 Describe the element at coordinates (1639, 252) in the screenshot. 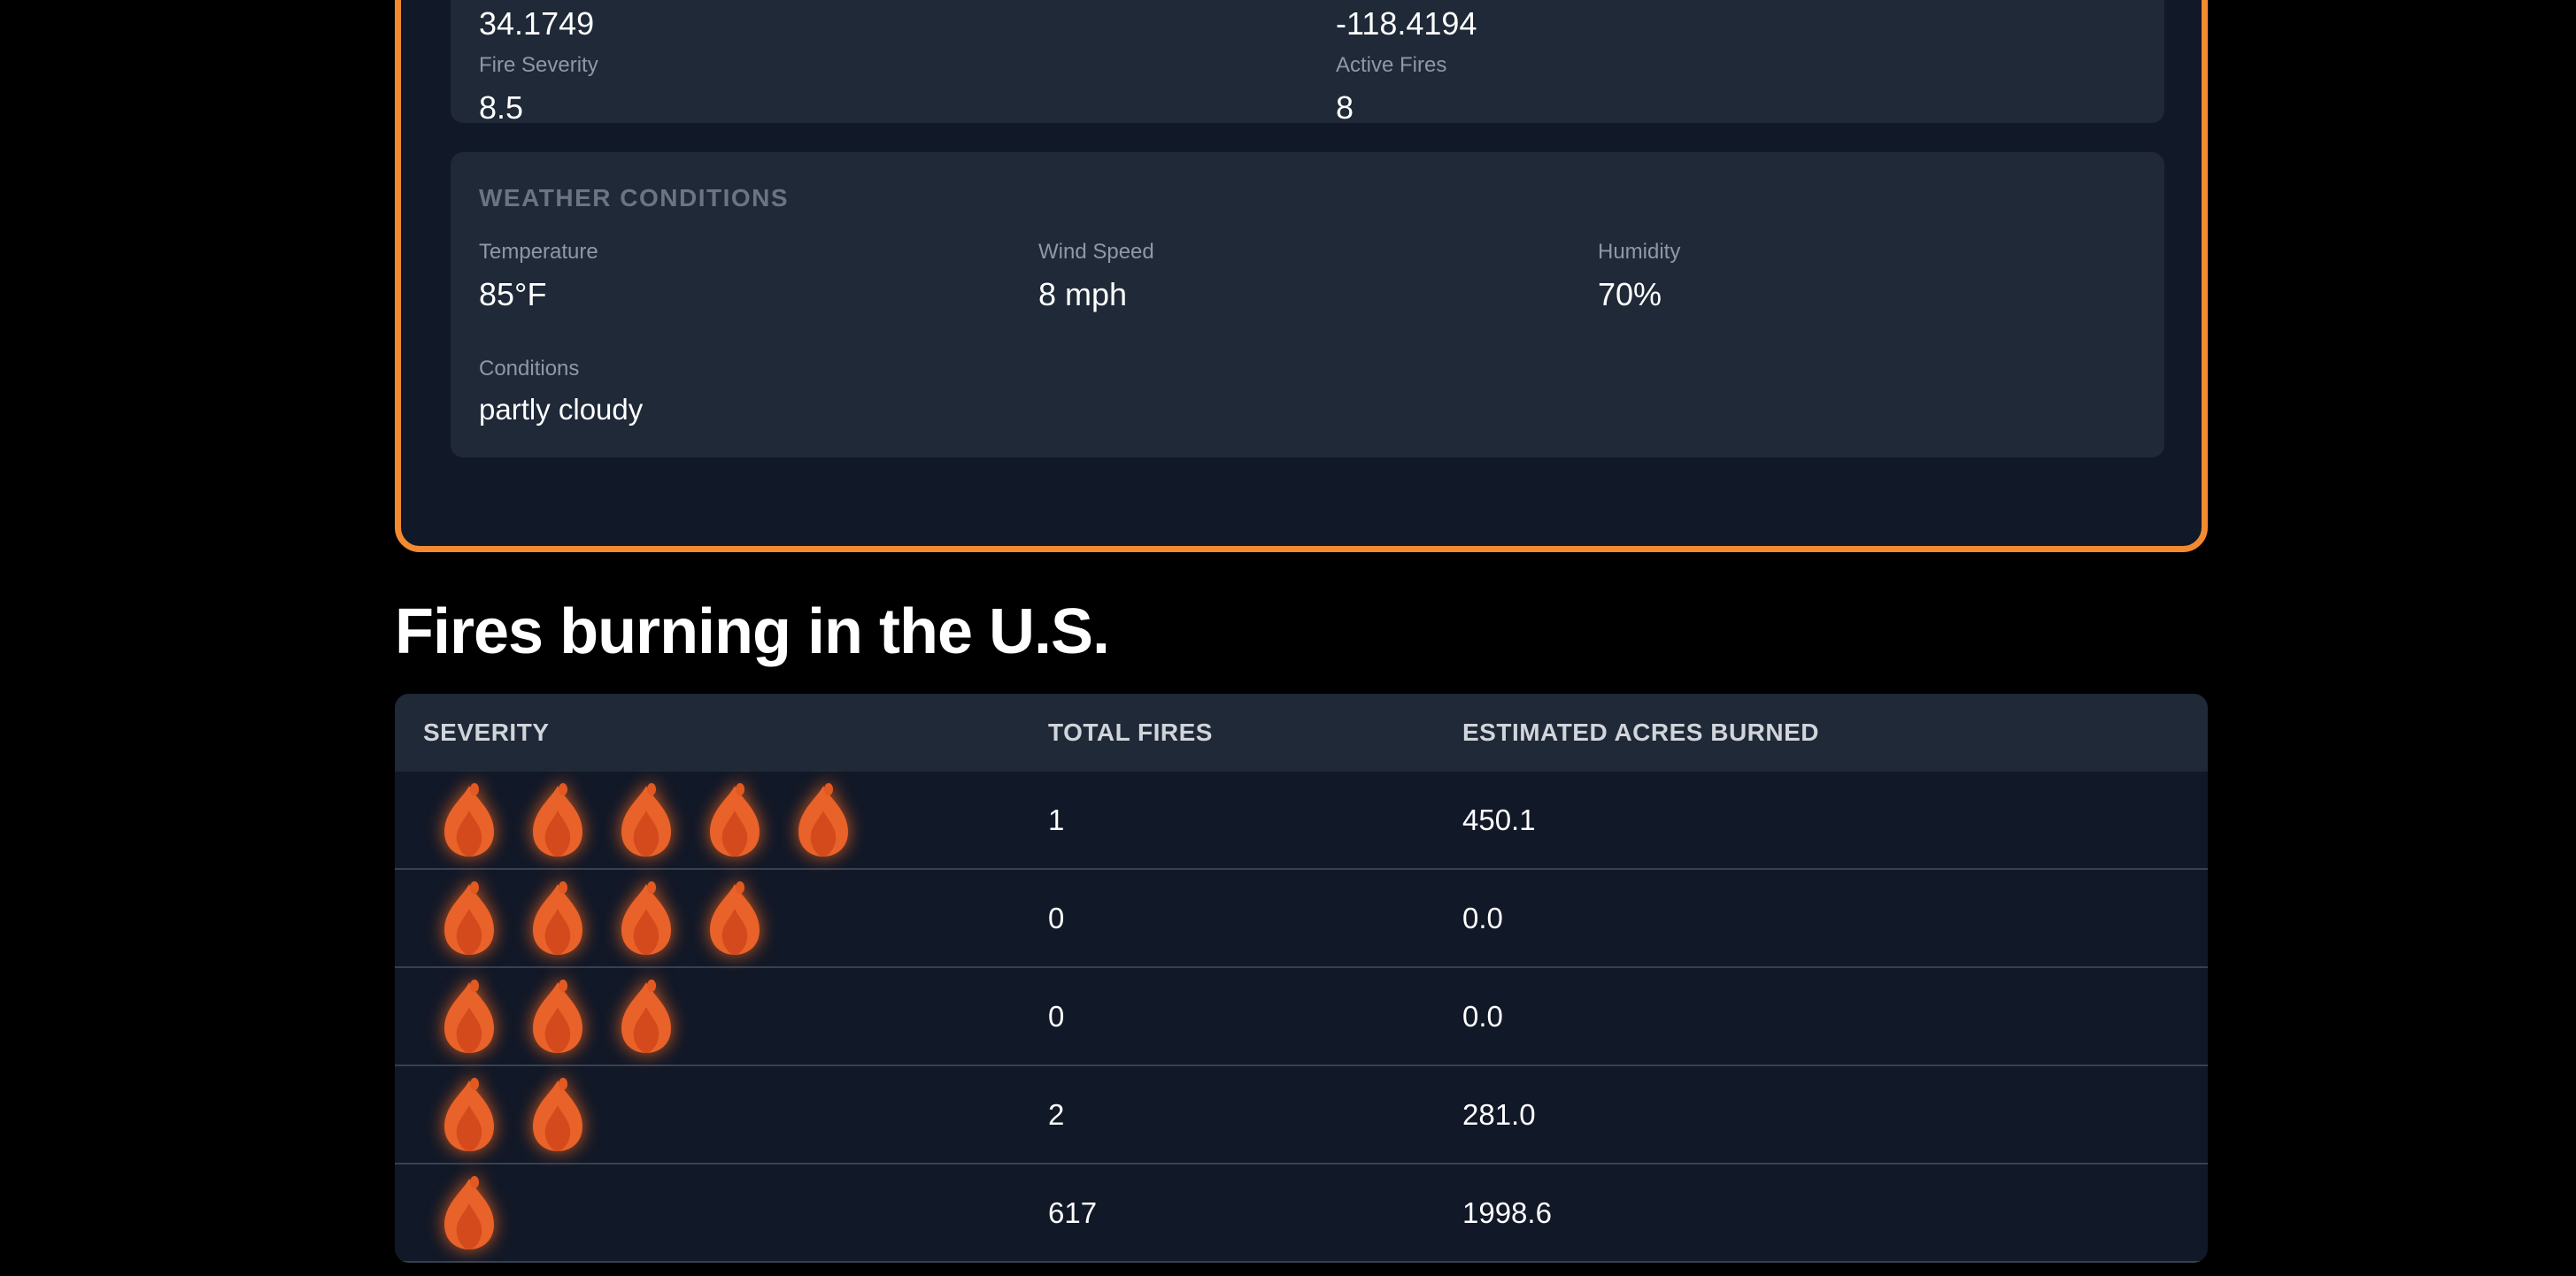

I see `humidity-label: Humidity` at that location.